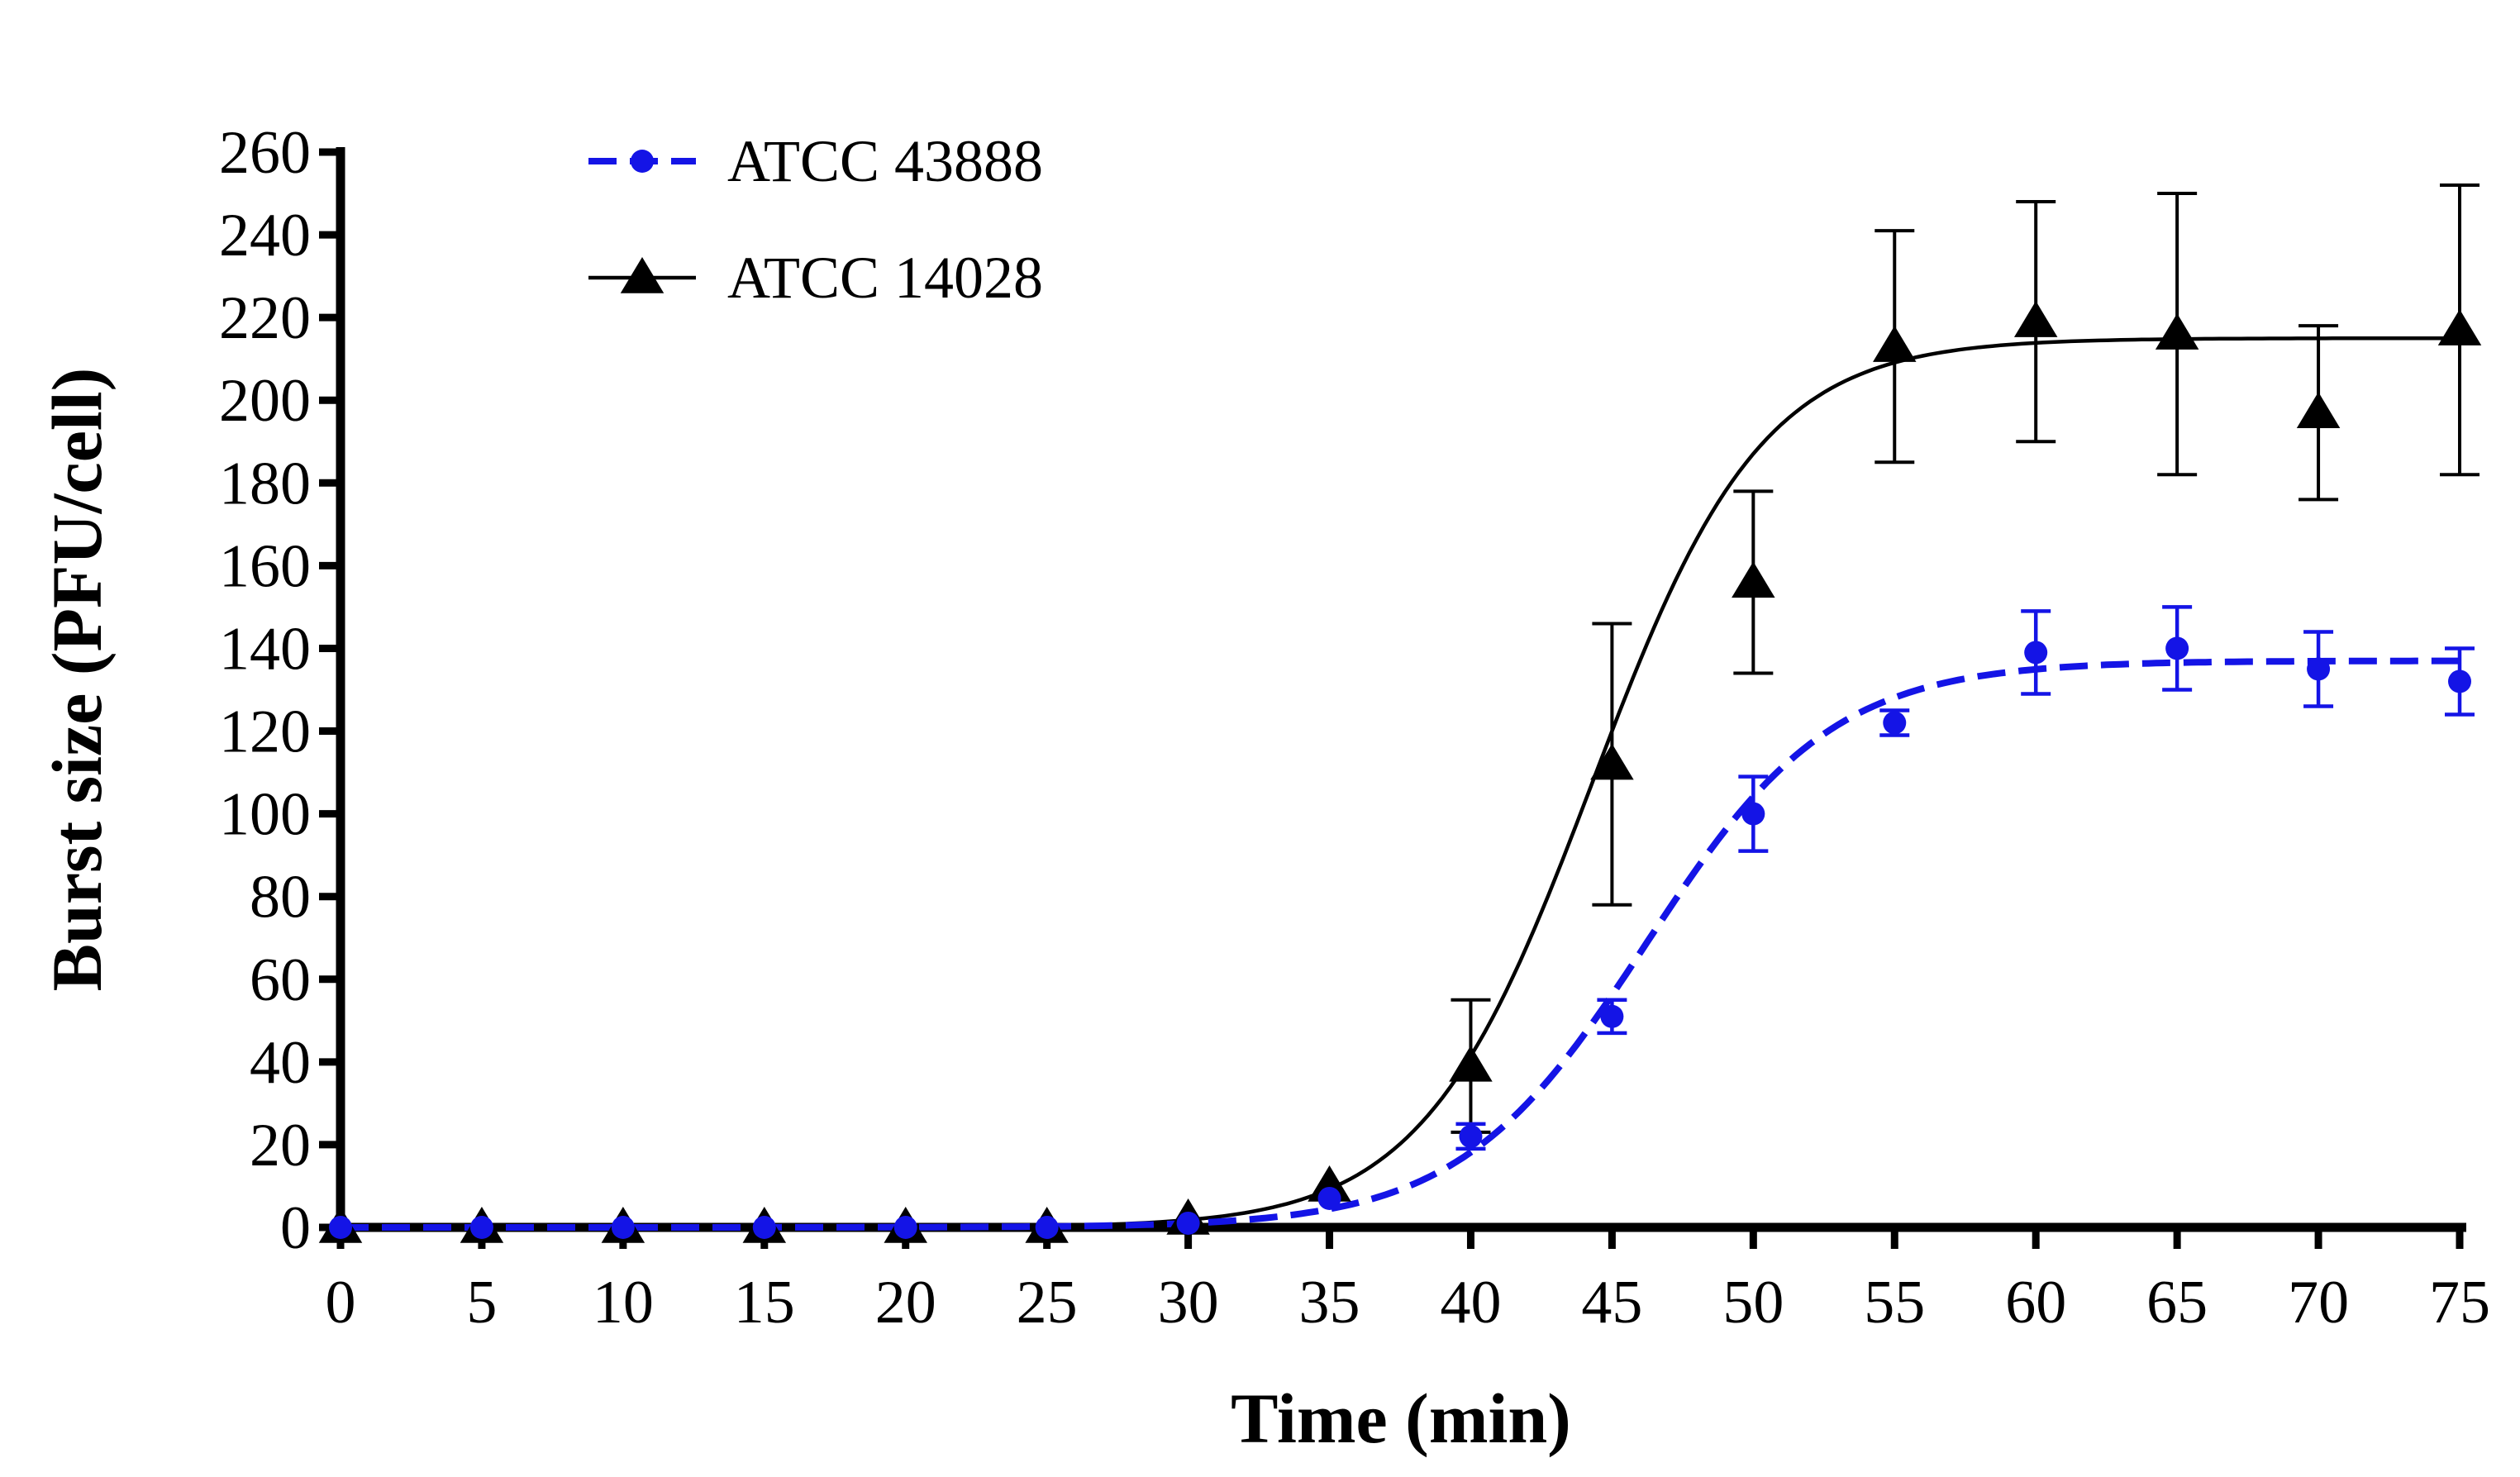 Image resolution: width=2520 pixels, height=1477 pixels. Describe the element at coordinates (1611, 1302) in the screenshot. I see `x-tick-label: 45` at that location.